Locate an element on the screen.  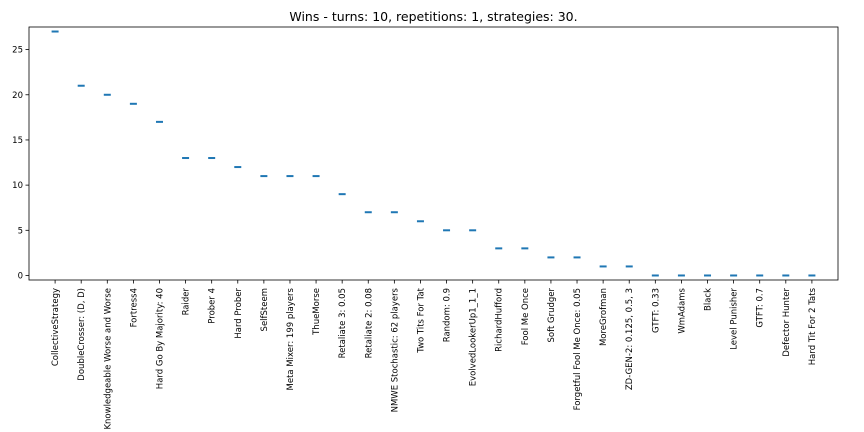
x-tick-label: Retaliate 2: 0.08 is located at coordinates (369, 323).